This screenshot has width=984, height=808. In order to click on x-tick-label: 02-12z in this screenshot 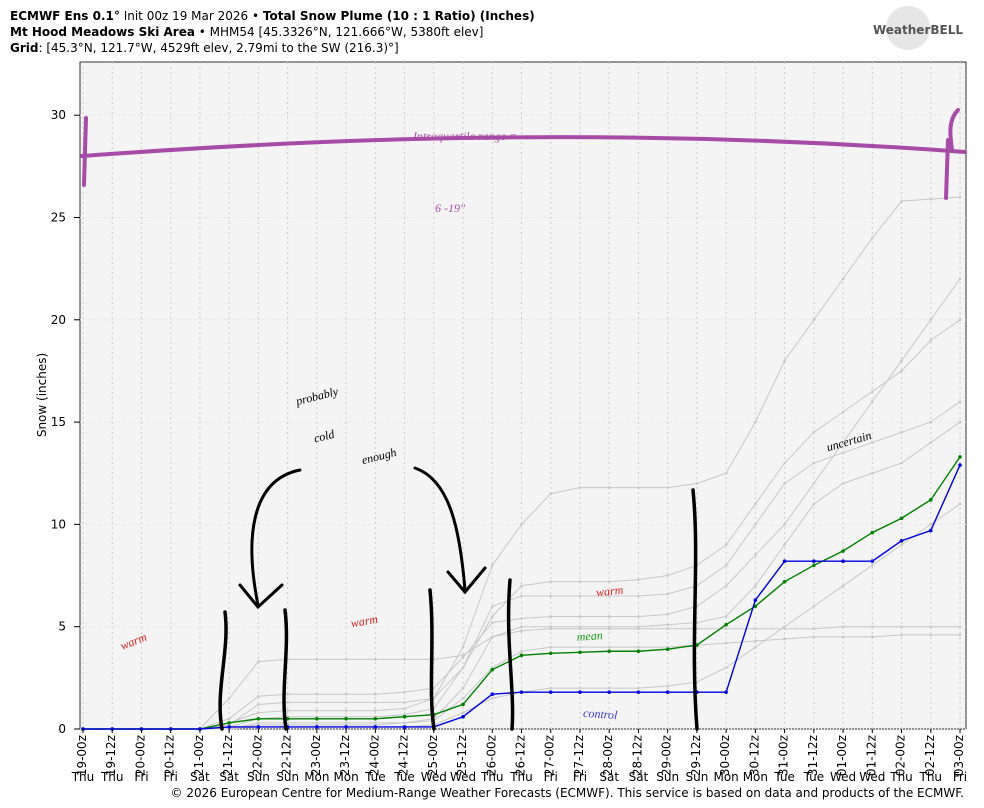, I will do `click(930, 755)`.